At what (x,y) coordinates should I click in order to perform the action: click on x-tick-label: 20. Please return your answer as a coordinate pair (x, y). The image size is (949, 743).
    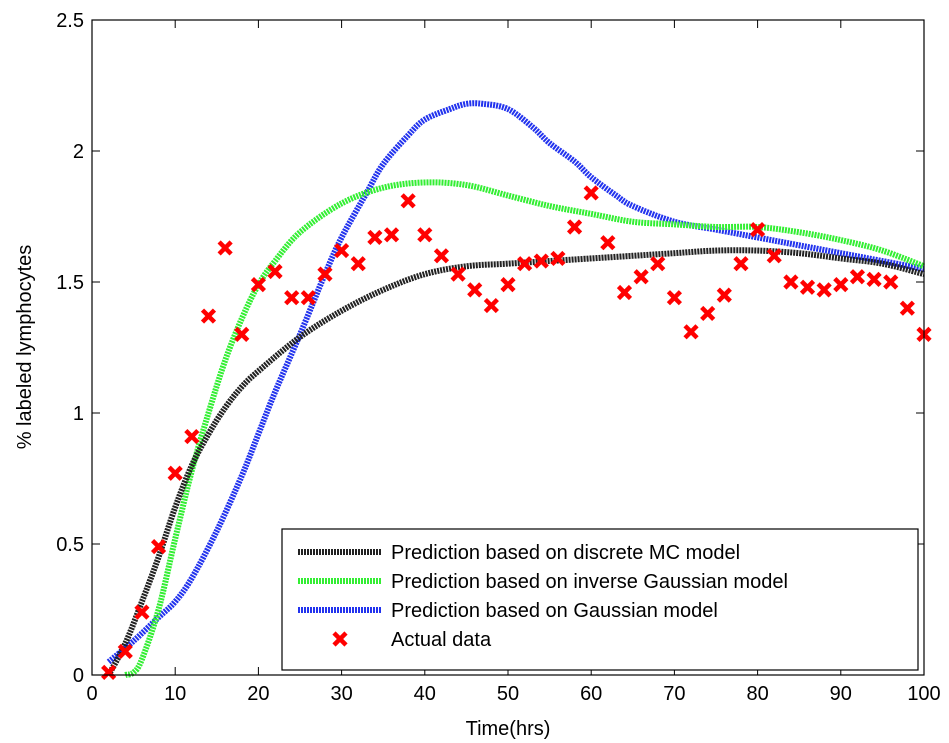
    Looking at the image, I should click on (258, 694).